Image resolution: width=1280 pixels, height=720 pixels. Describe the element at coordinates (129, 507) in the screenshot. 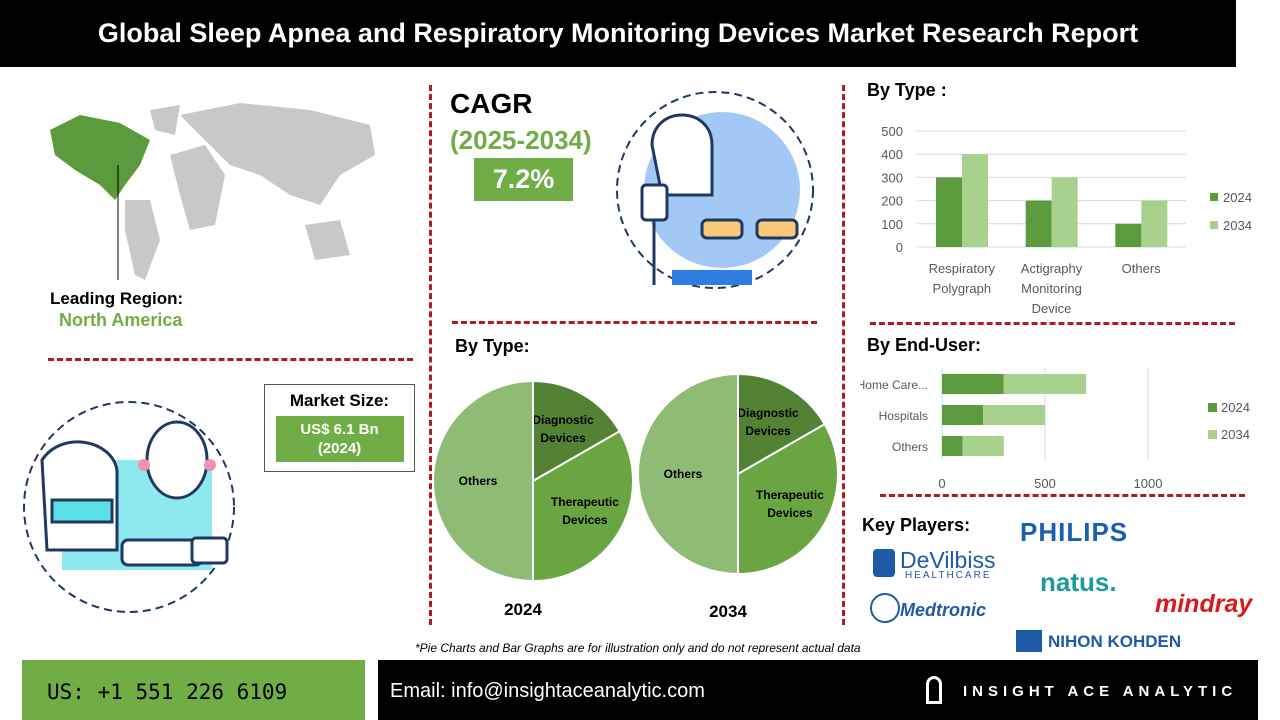

I see `patient-illustration-icon` at that location.